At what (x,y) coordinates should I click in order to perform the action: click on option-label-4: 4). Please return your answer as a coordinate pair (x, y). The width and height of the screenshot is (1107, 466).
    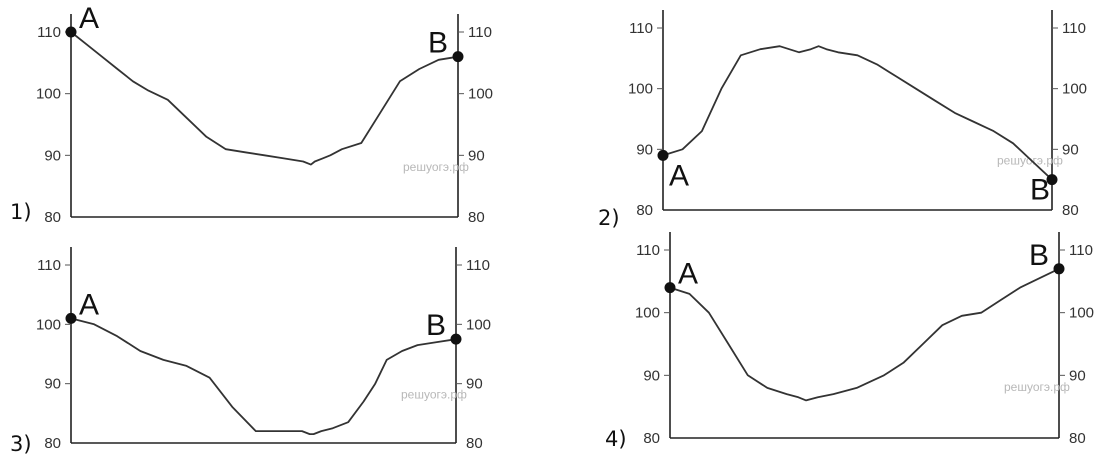
    Looking at the image, I should click on (616, 439).